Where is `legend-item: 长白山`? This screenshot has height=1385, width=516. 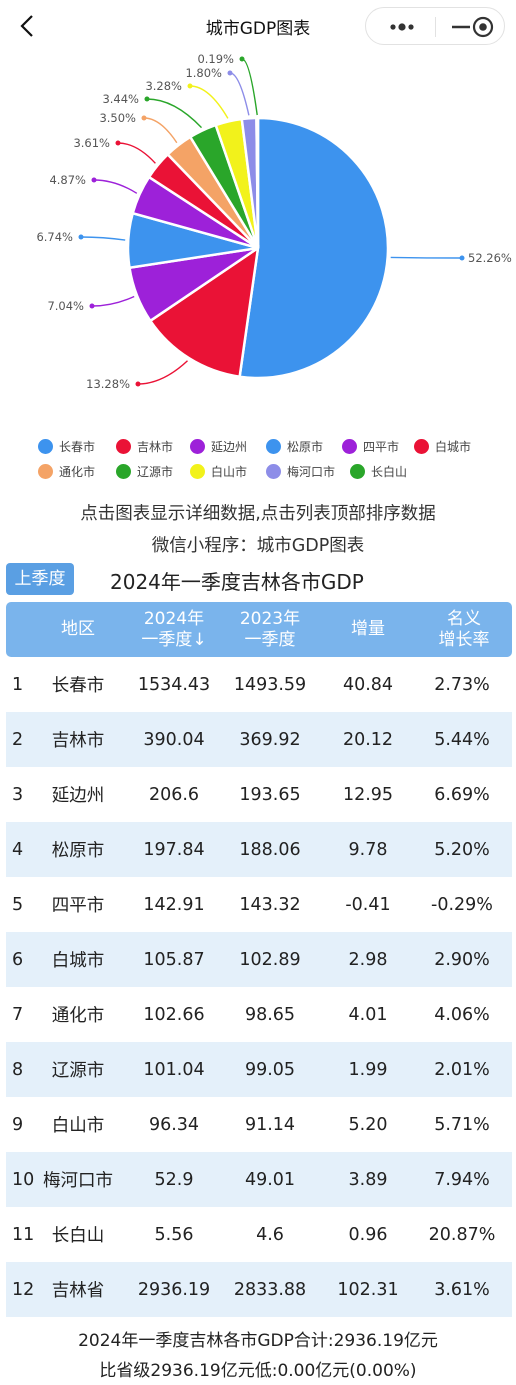
legend-item: 长白山 is located at coordinates (378, 471).